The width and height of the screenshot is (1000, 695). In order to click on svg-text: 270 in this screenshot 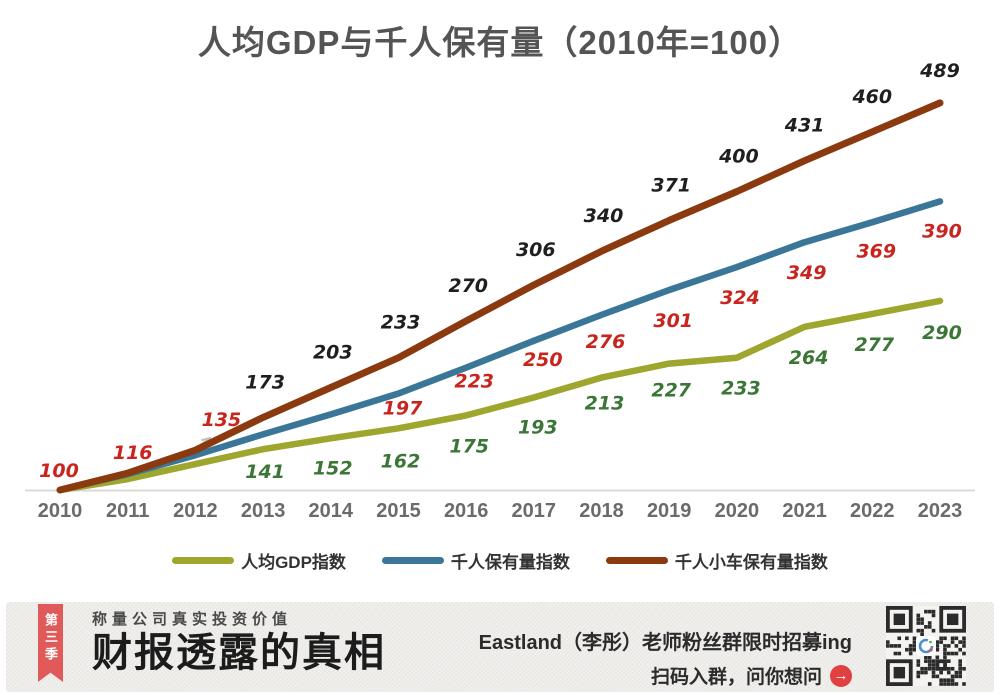, I will do `click(468, 286)`.